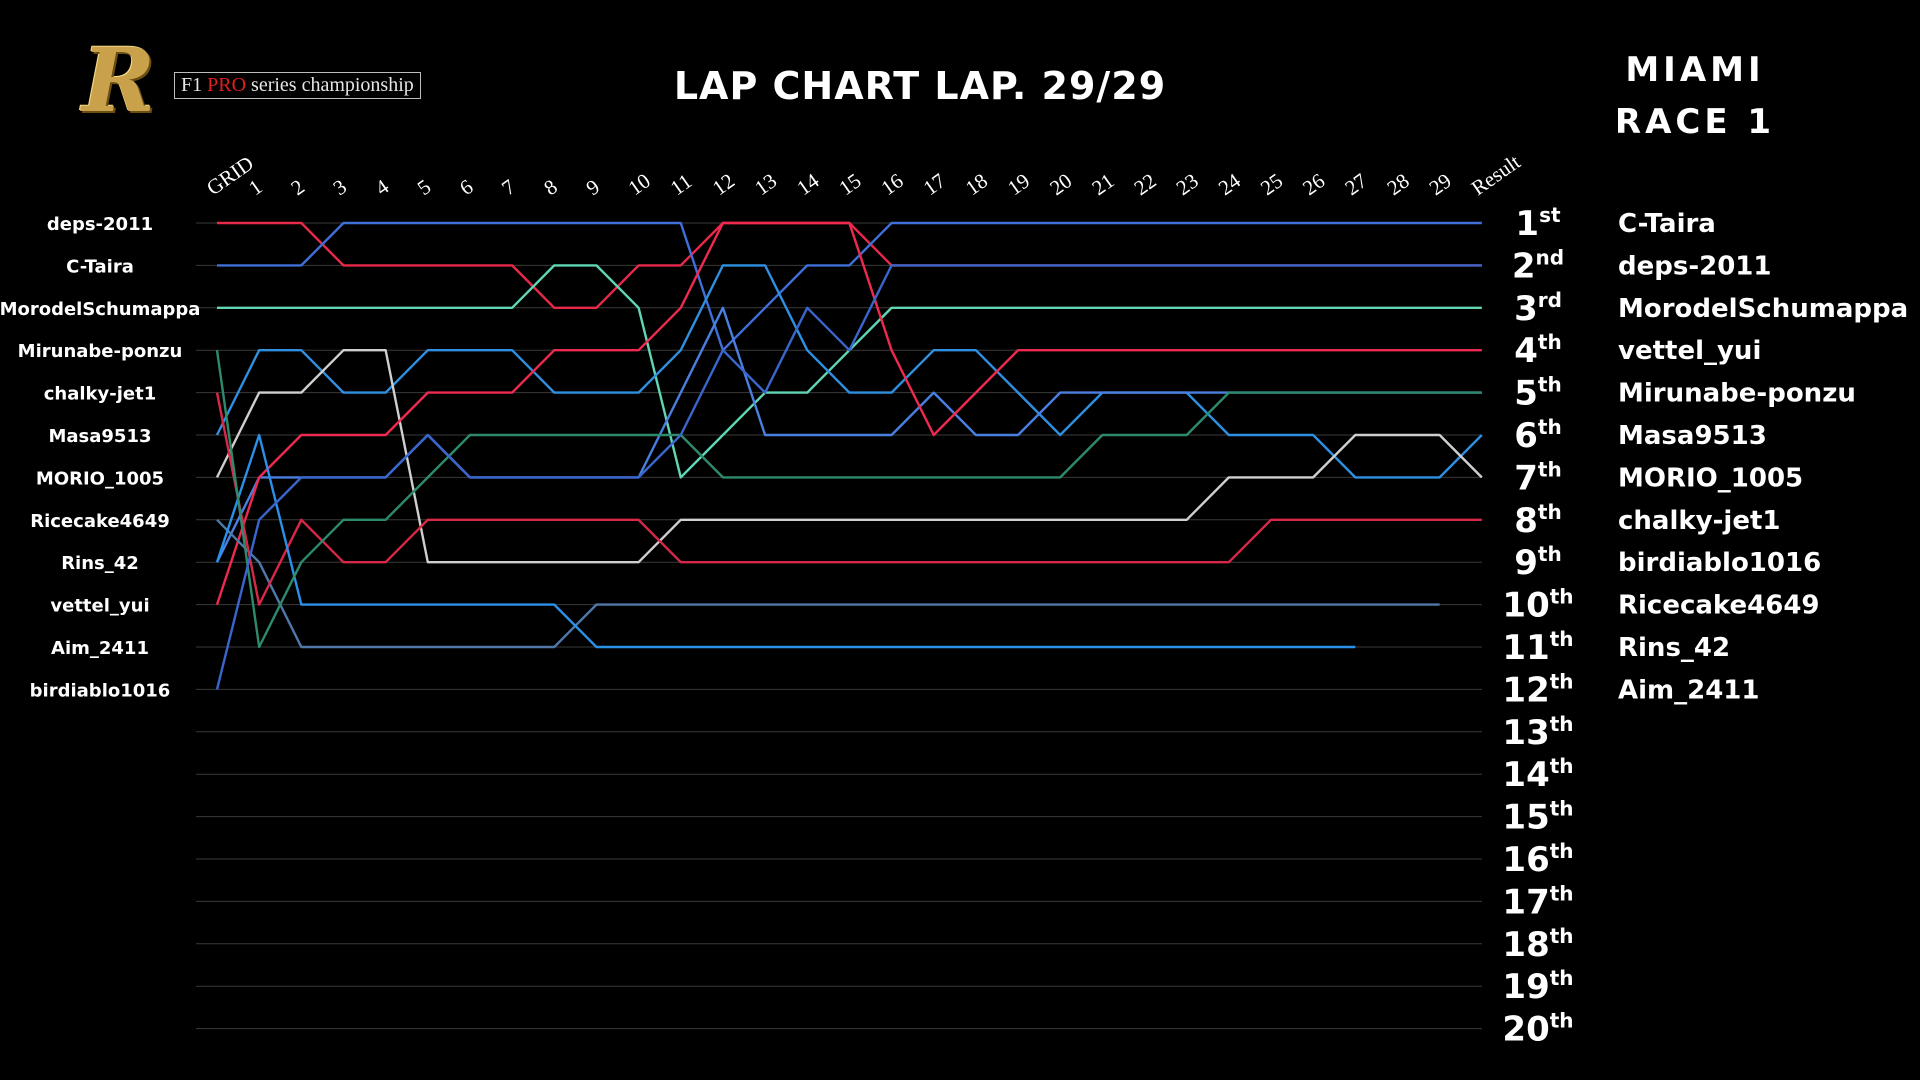  What do you see at coordinates (100, 394) in the screenshot?
I see `grid-driver-label: chalky-jet1` at bounding box center [100, 394].